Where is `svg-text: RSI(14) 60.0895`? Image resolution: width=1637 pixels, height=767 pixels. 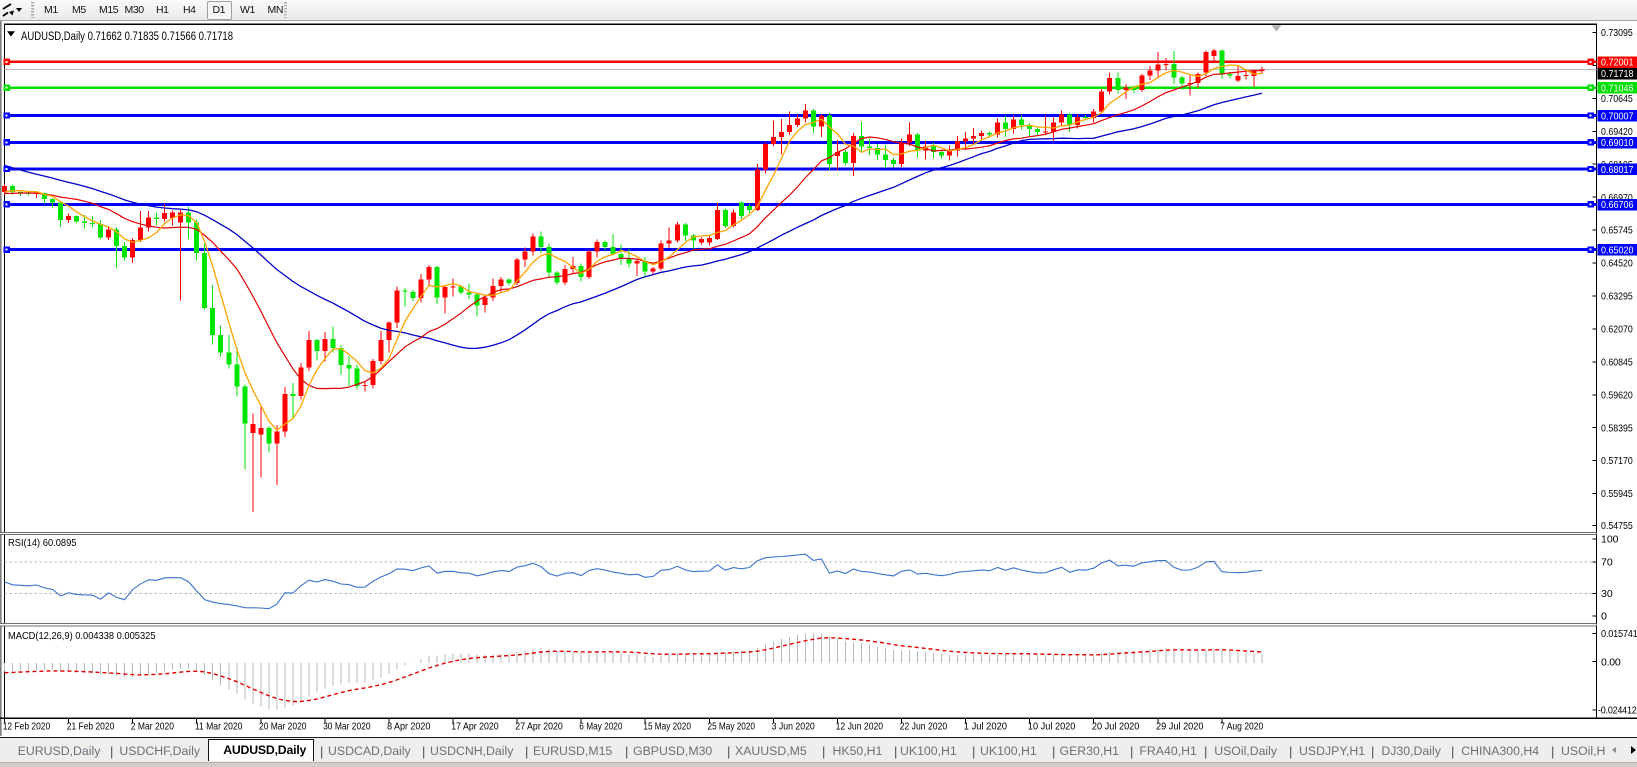
svg-text: RSI(14) 60.0895 is located at coordinates (42, 543).